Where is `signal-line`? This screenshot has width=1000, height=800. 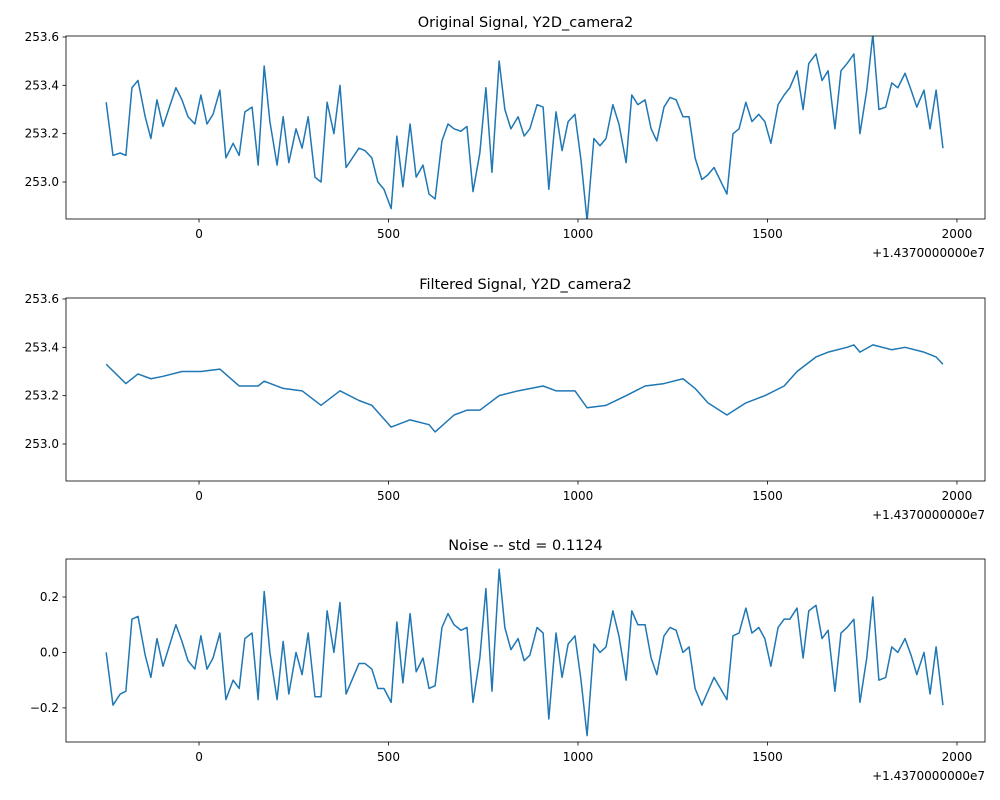
signal-line is located at coordinates (524, 388).